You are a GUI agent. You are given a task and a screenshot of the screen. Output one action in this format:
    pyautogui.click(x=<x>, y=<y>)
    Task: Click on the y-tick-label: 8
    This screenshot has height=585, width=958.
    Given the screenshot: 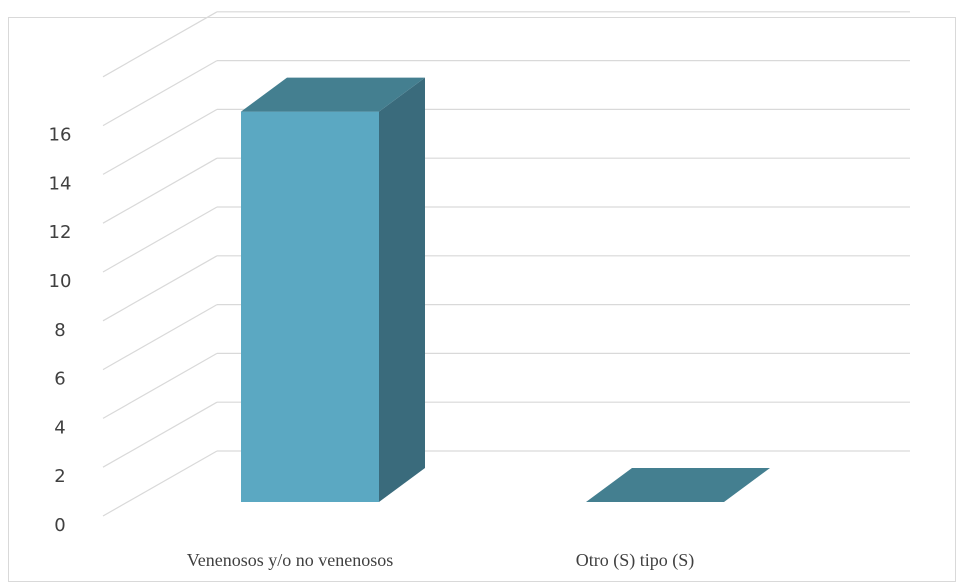 What is the action you would take?
    pyautogui.click(x=59, y=330)
    